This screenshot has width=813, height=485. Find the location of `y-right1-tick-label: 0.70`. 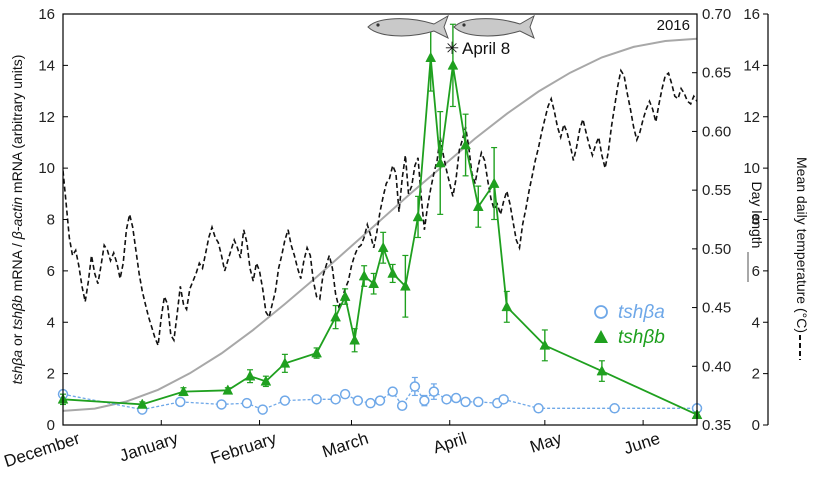

y-right1-tick-label: 0.70 is located at coordinates (716, 14).